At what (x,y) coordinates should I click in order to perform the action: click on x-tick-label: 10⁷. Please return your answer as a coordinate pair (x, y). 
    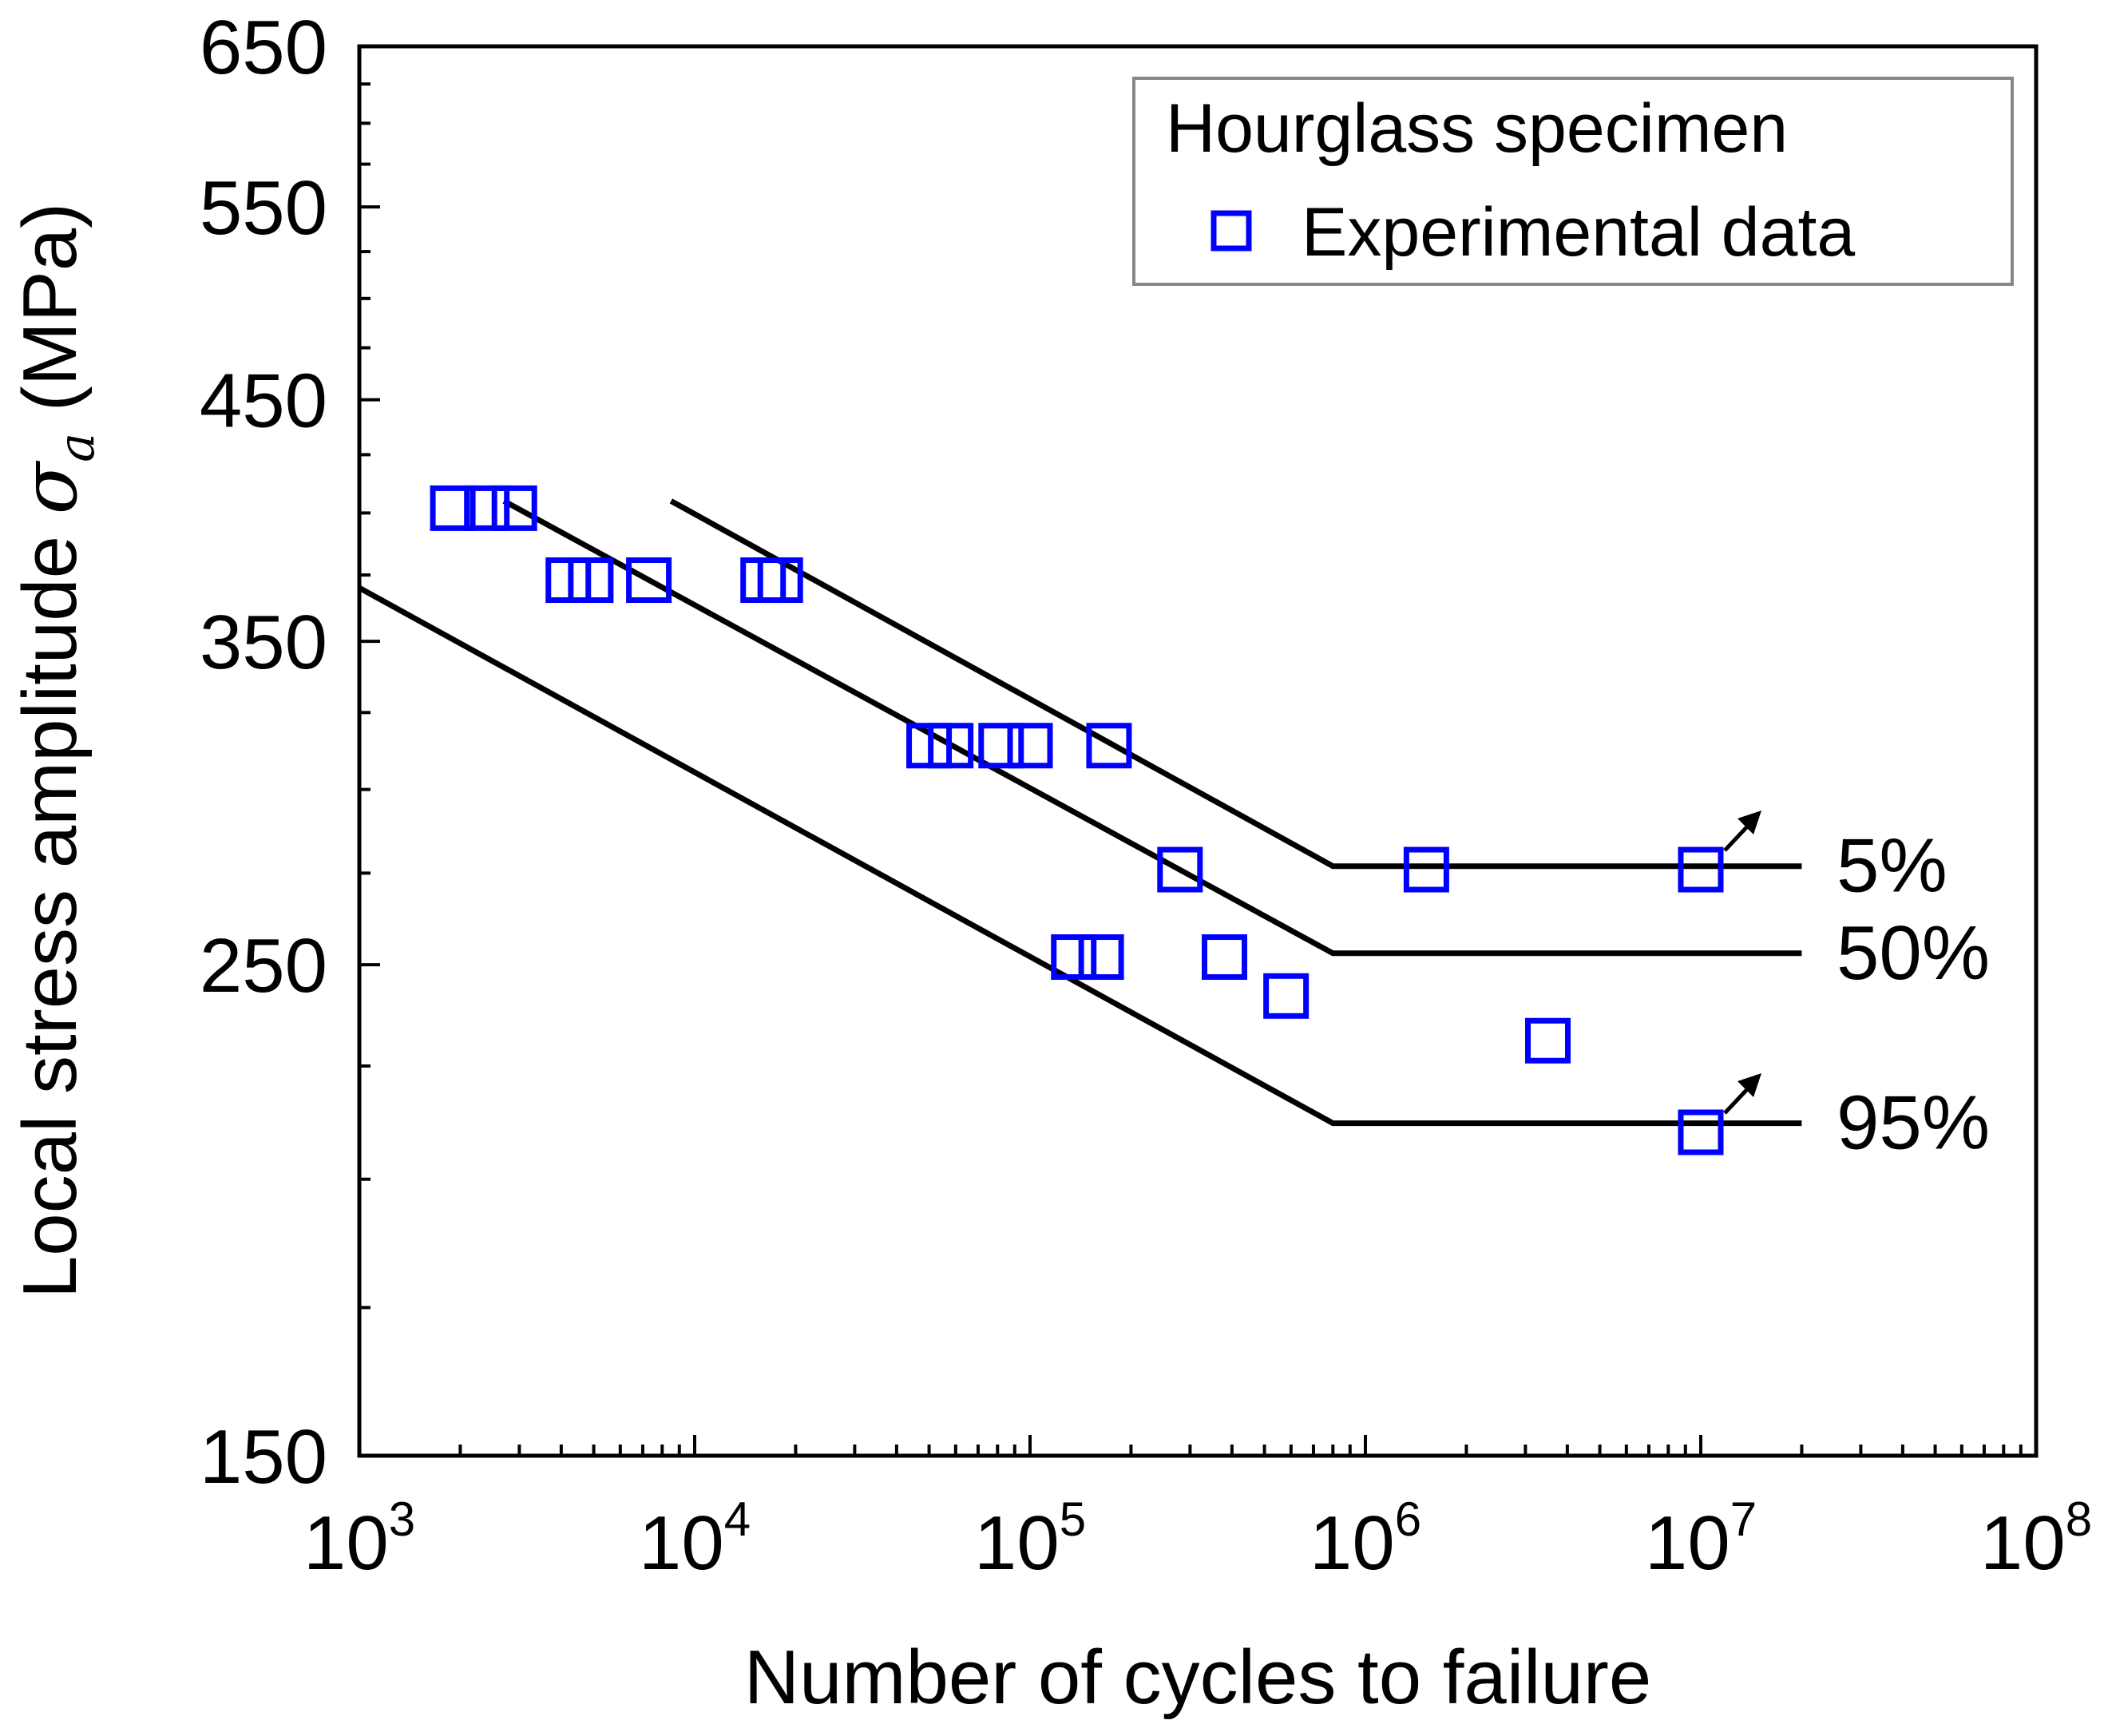
    Looking at the image, I should click on (1701, 1539).